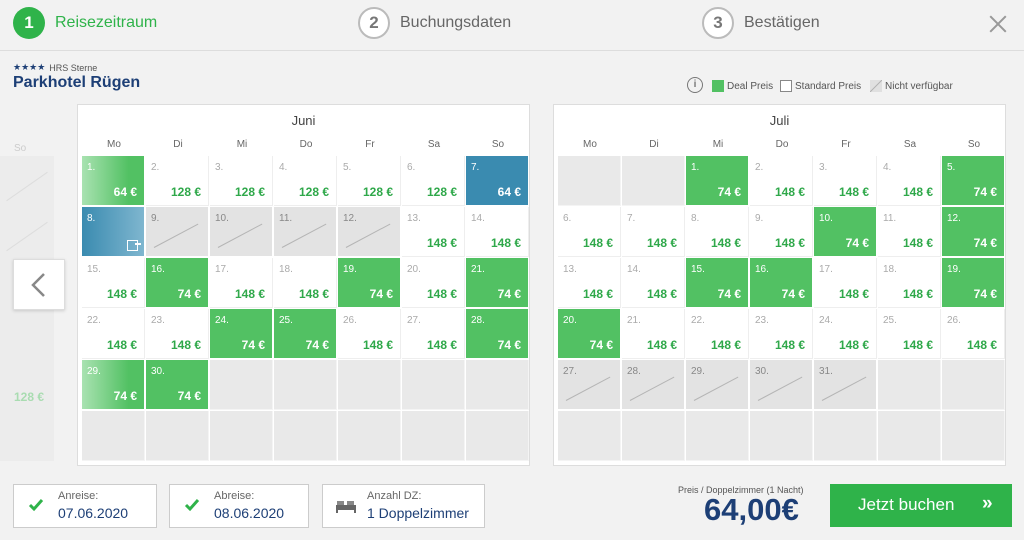 This screenshot has width=1024, height=540. What do you see at coordinates (653, 232) in the screenshot?
I see `day-cell: 7. 148 €` at bounding box center [653, 232].